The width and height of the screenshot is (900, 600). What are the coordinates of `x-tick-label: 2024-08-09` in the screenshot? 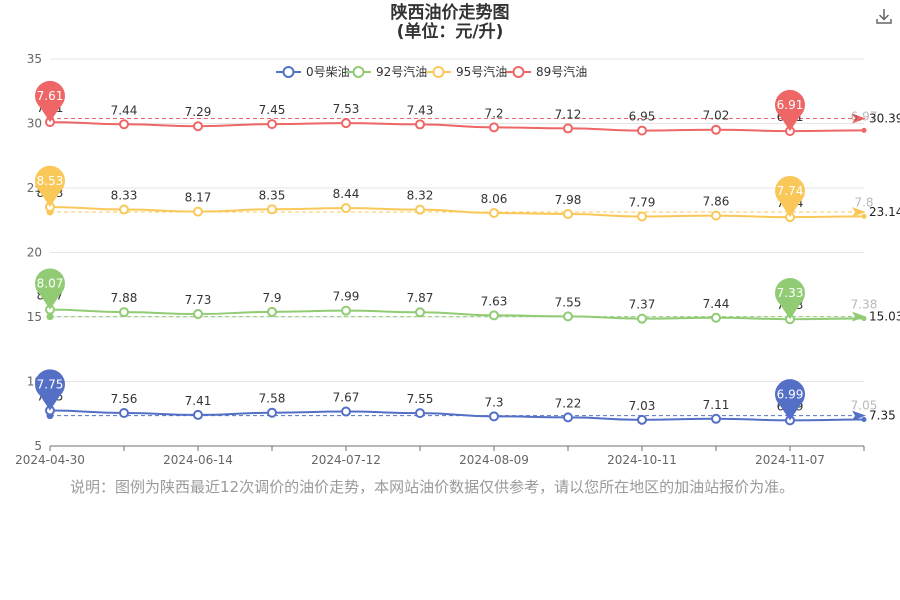 It's located at (494, 460).